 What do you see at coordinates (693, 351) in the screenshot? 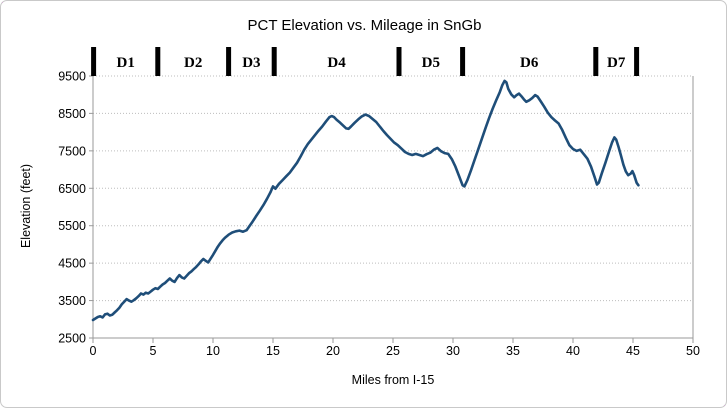
I see `x-tick-label: 50` at bounding box center [693, 351].